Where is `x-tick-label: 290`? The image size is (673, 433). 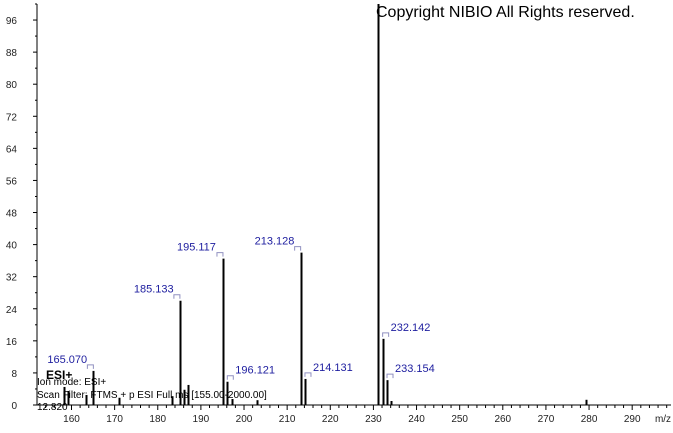
x-tick-label: 290 is located at coordinates (632, 419).